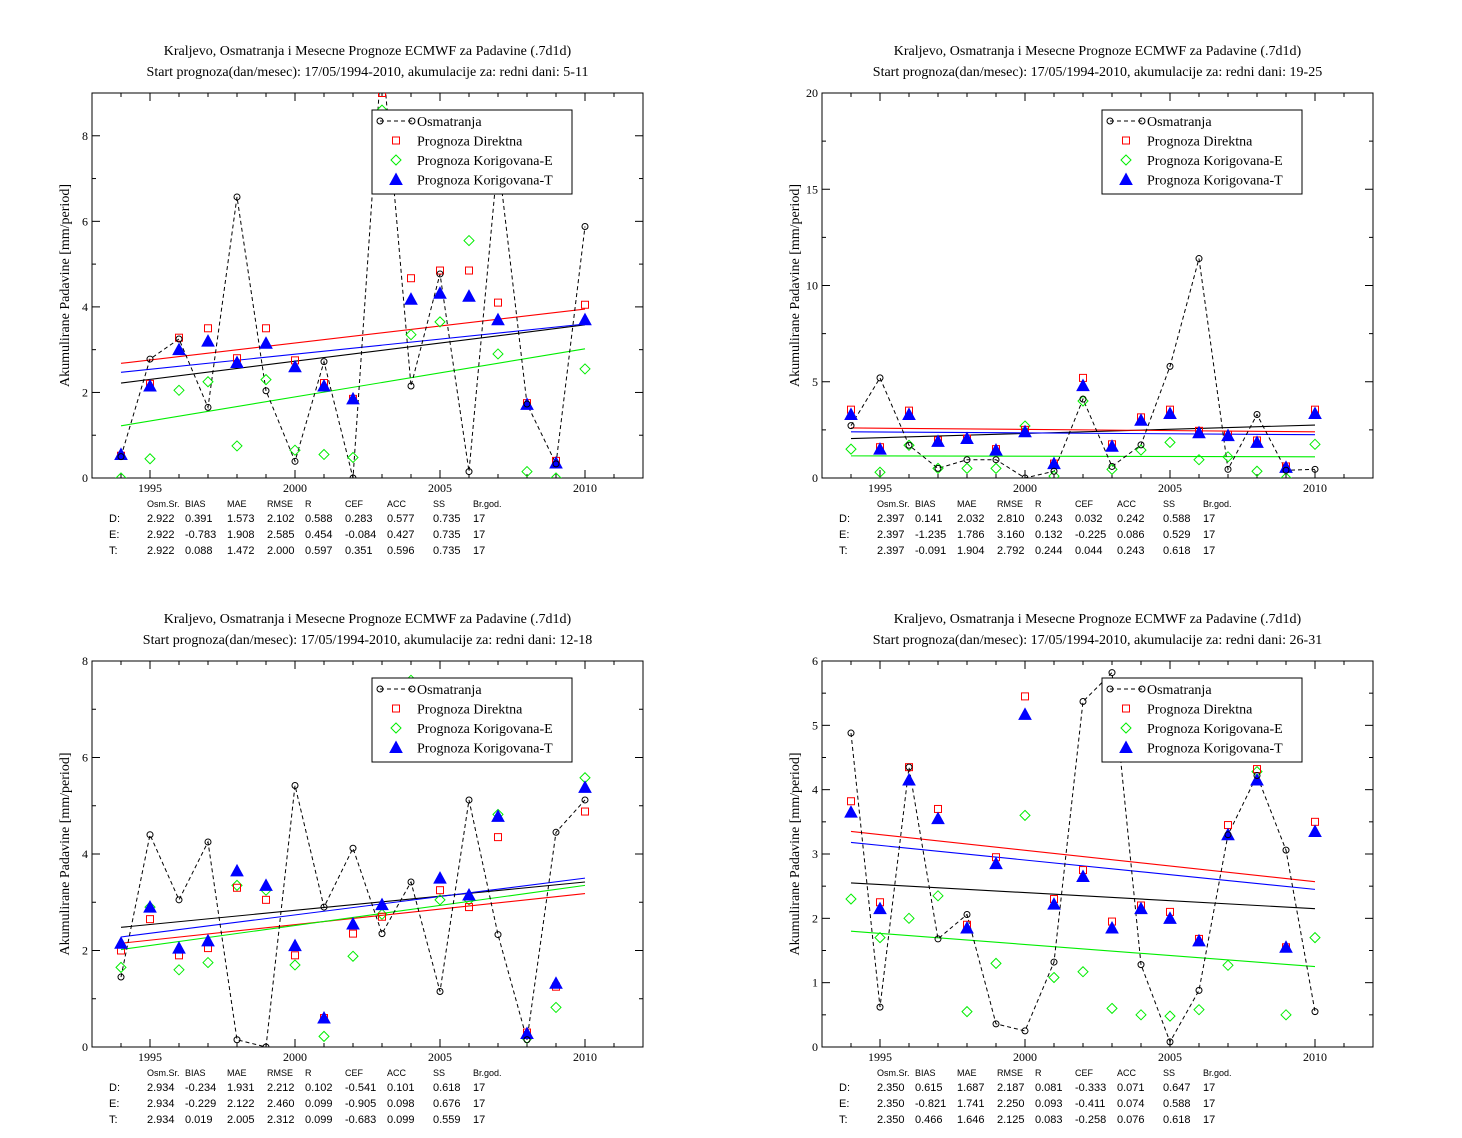  I want to click on stats-value: 0.102, so click(319, 1088).